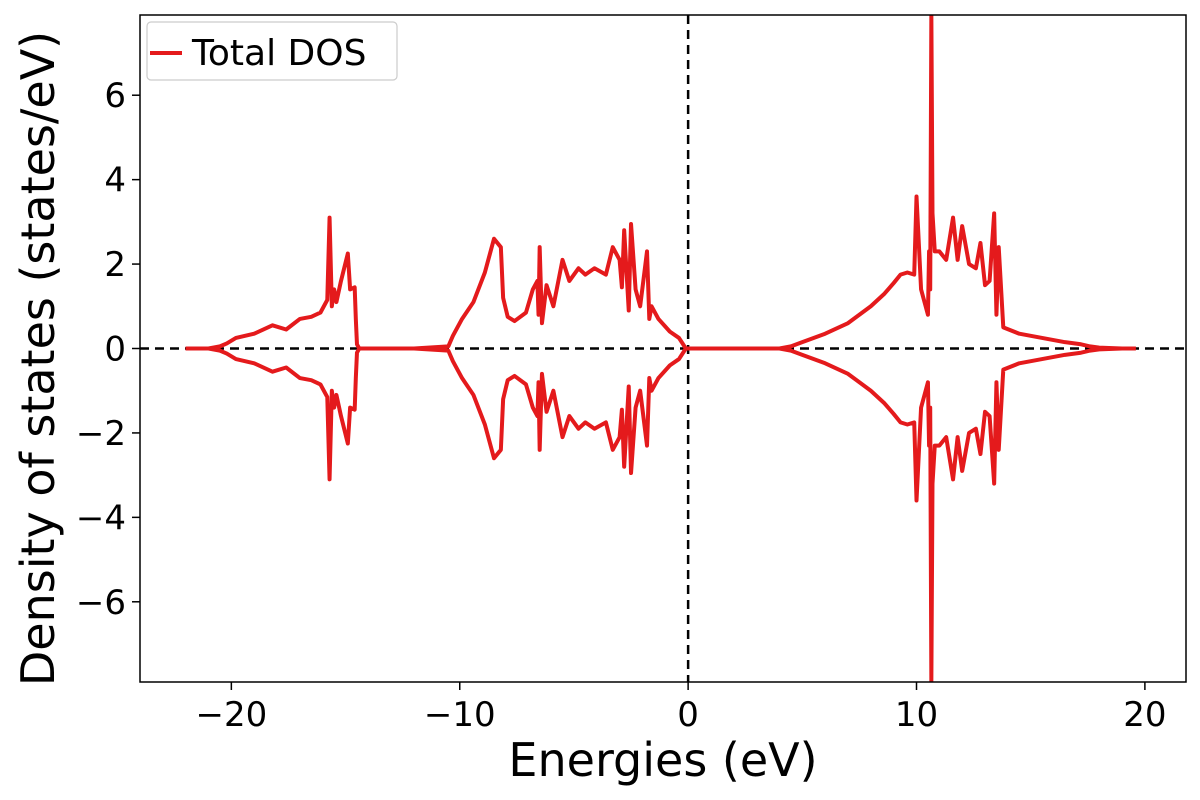 This screenshot has height=800, width=1200. I want to click on legend: Total DOS, so click(272, 51).